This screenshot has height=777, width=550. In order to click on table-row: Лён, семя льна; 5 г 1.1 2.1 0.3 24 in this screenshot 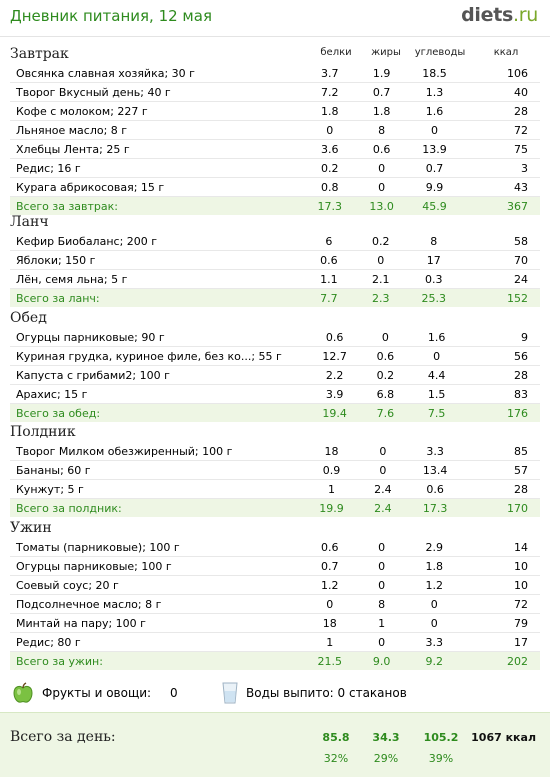, I will do `click(275, 279)`.